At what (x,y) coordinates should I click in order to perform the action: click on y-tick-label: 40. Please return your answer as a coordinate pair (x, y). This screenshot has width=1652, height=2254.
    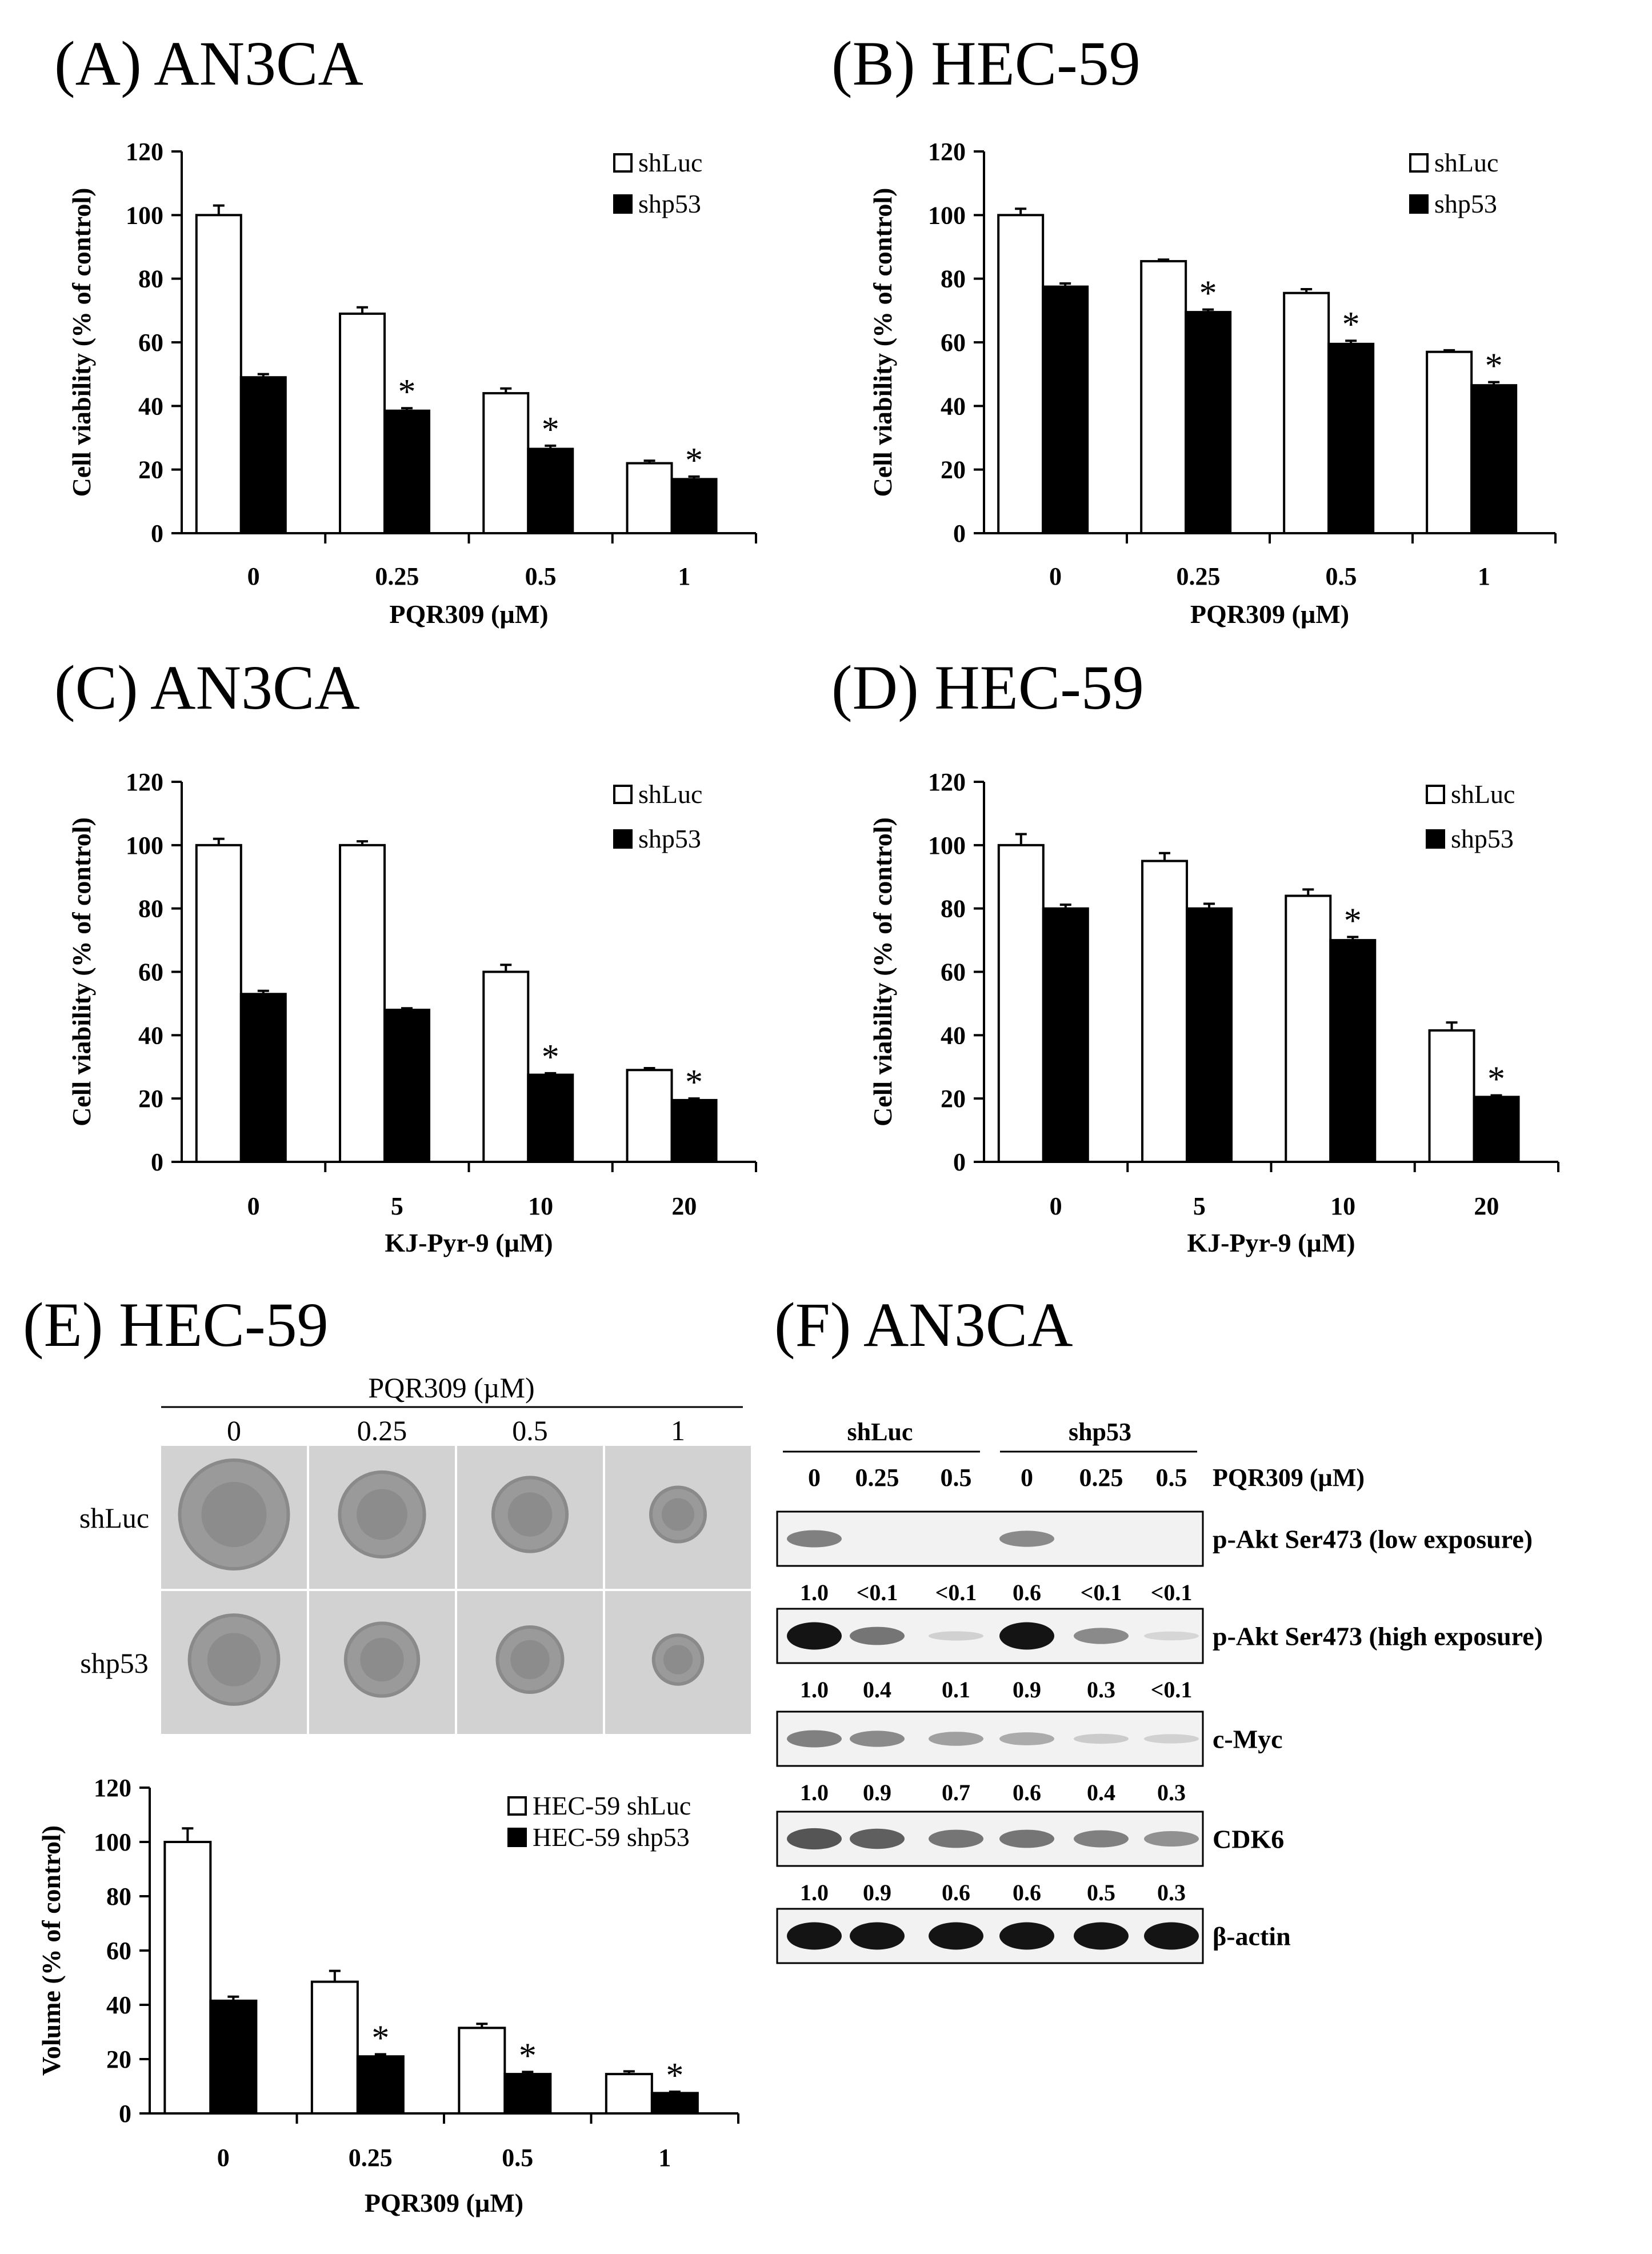
    Looking at the image, I should click on (953, 1035).